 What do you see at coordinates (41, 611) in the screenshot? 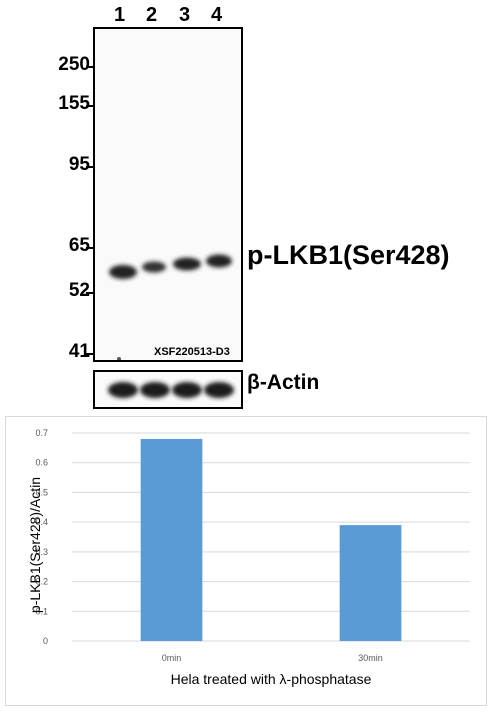
I see `y-tick-label: 0.1` at bounding box center [41, 611].